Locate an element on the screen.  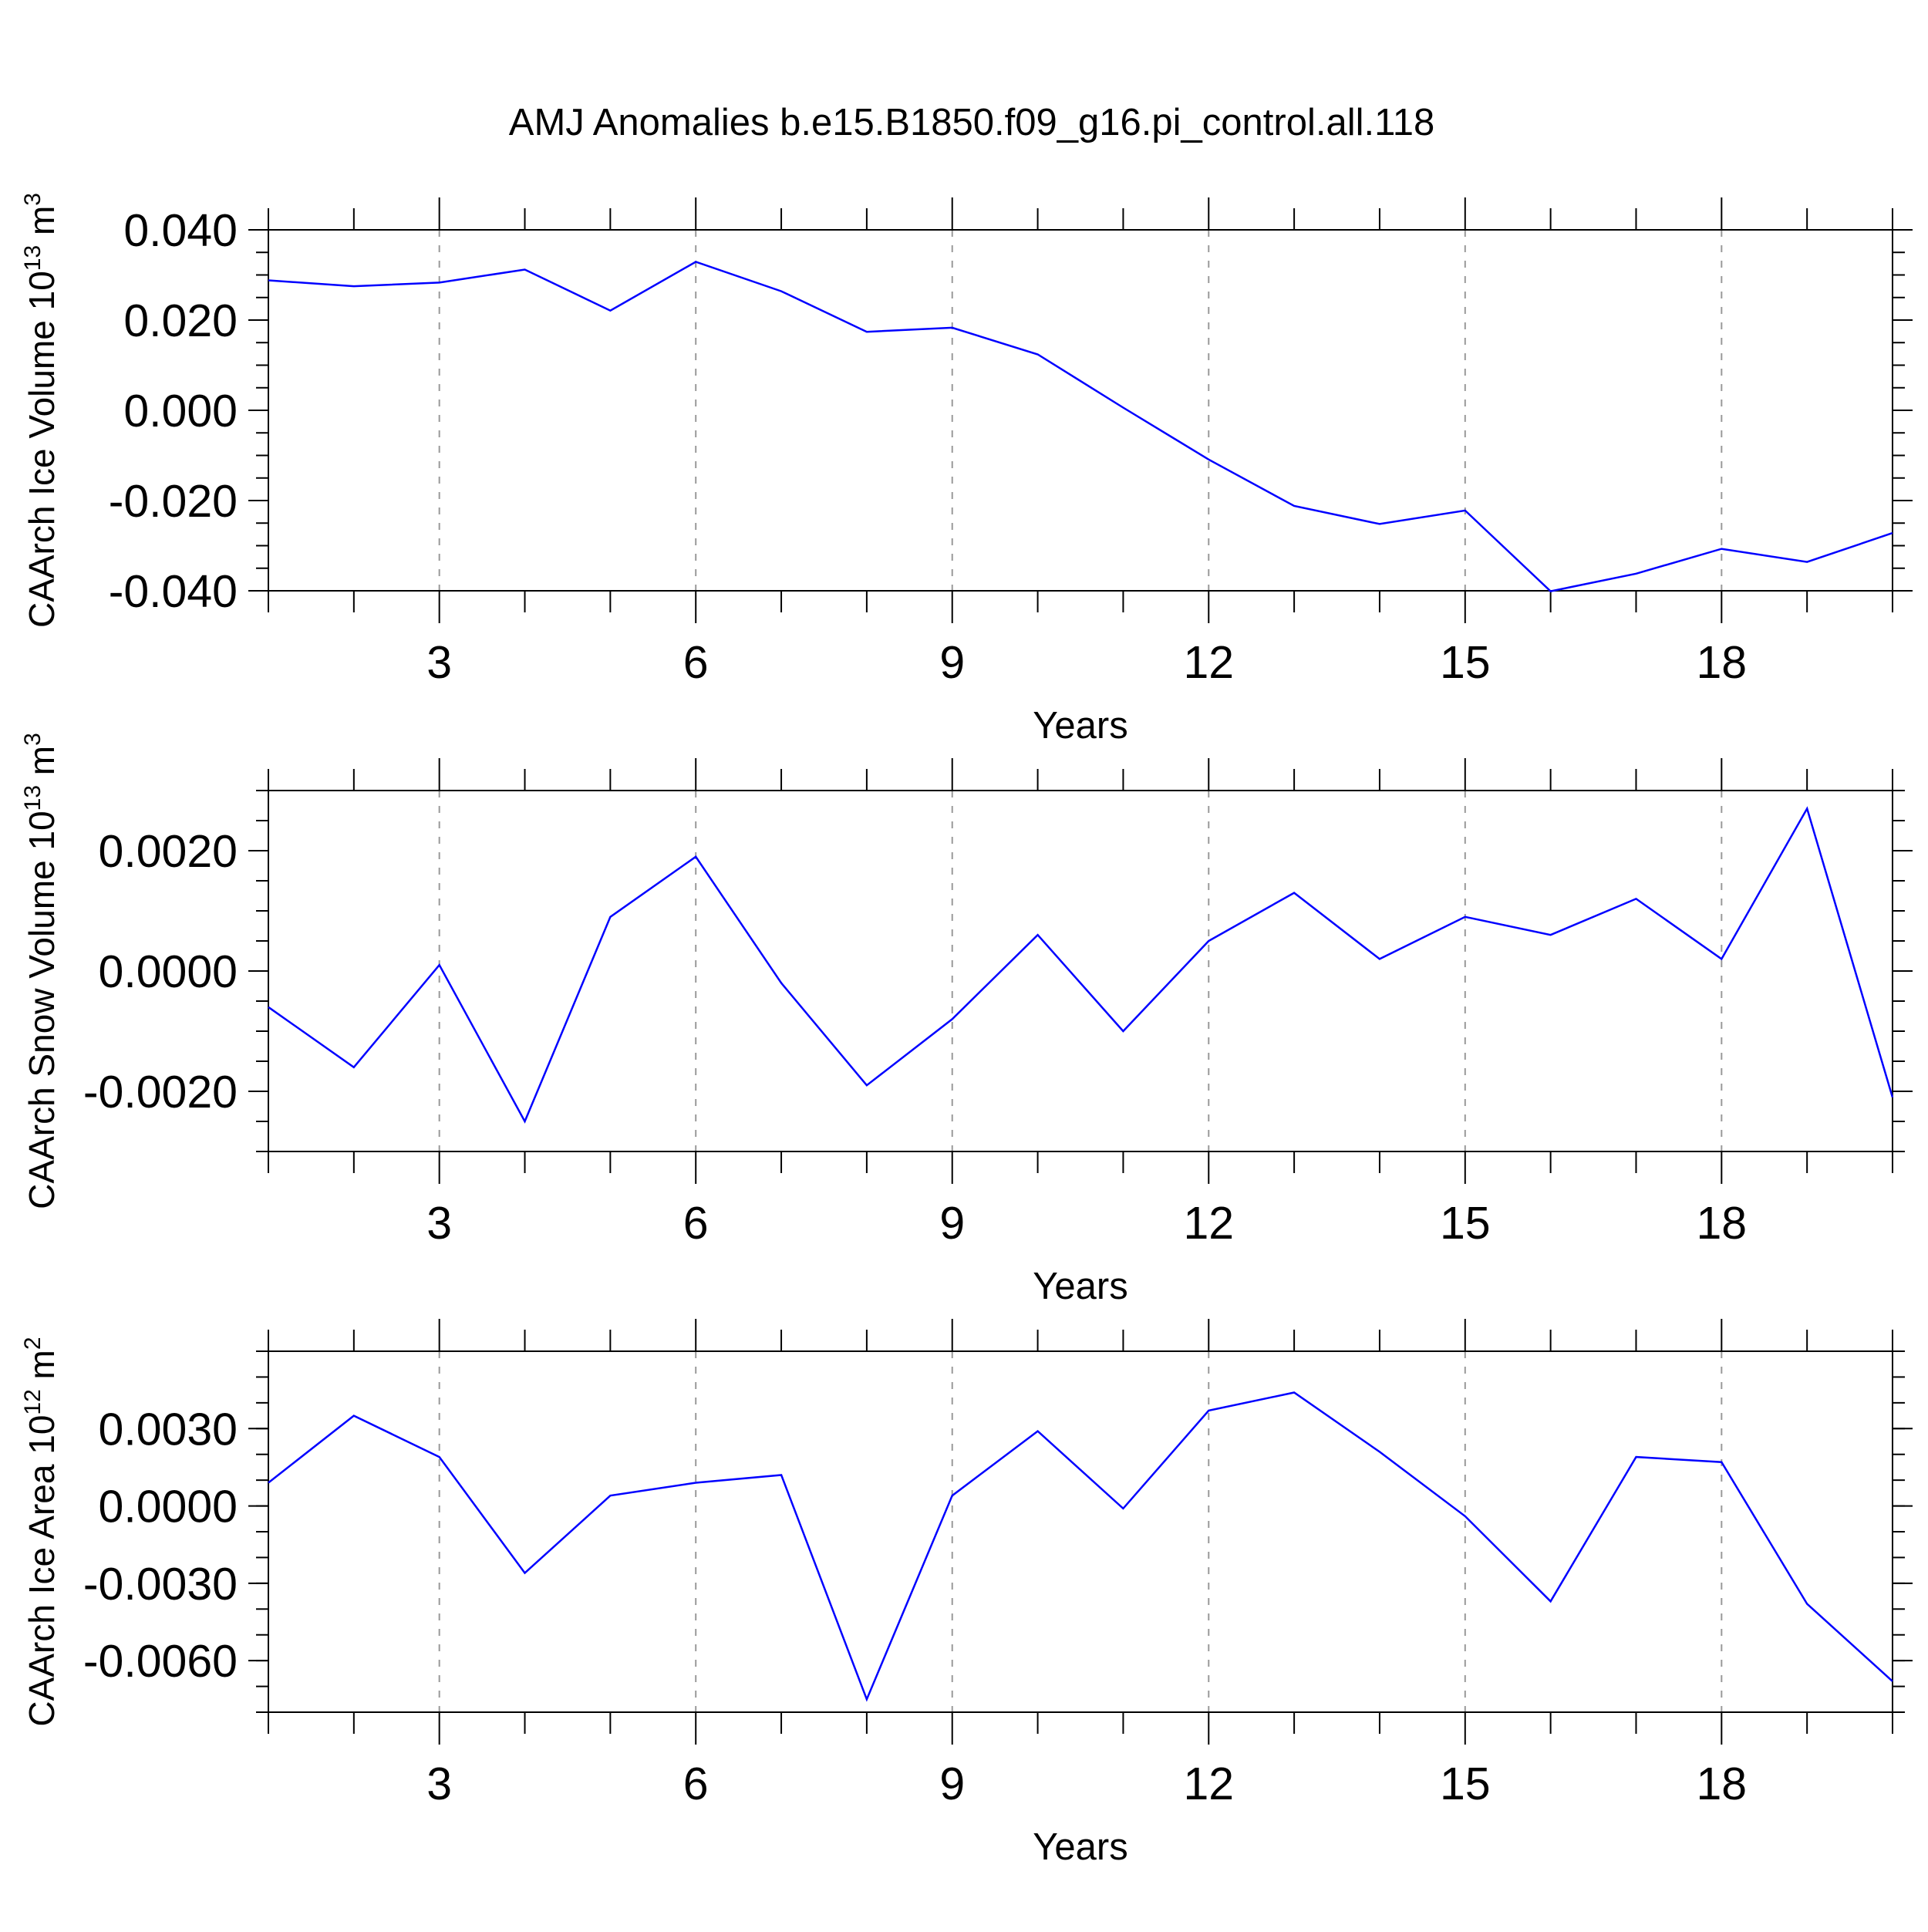
y-tick-label: 0.040 is located at coordinates (180, 230).